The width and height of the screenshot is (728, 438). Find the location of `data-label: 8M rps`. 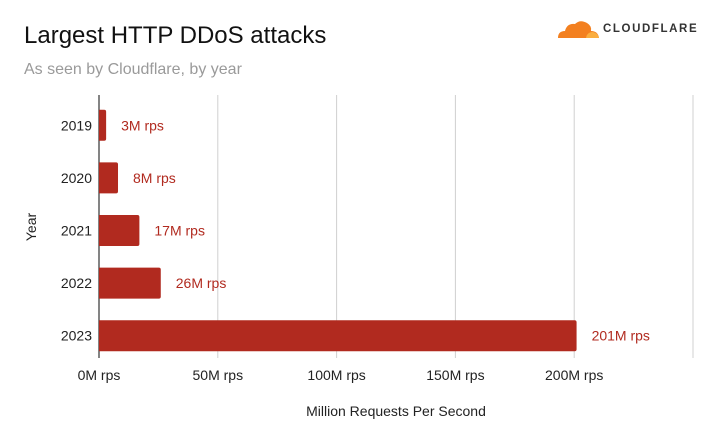

data-label: 8M rps is located at coordinates (154, 178).